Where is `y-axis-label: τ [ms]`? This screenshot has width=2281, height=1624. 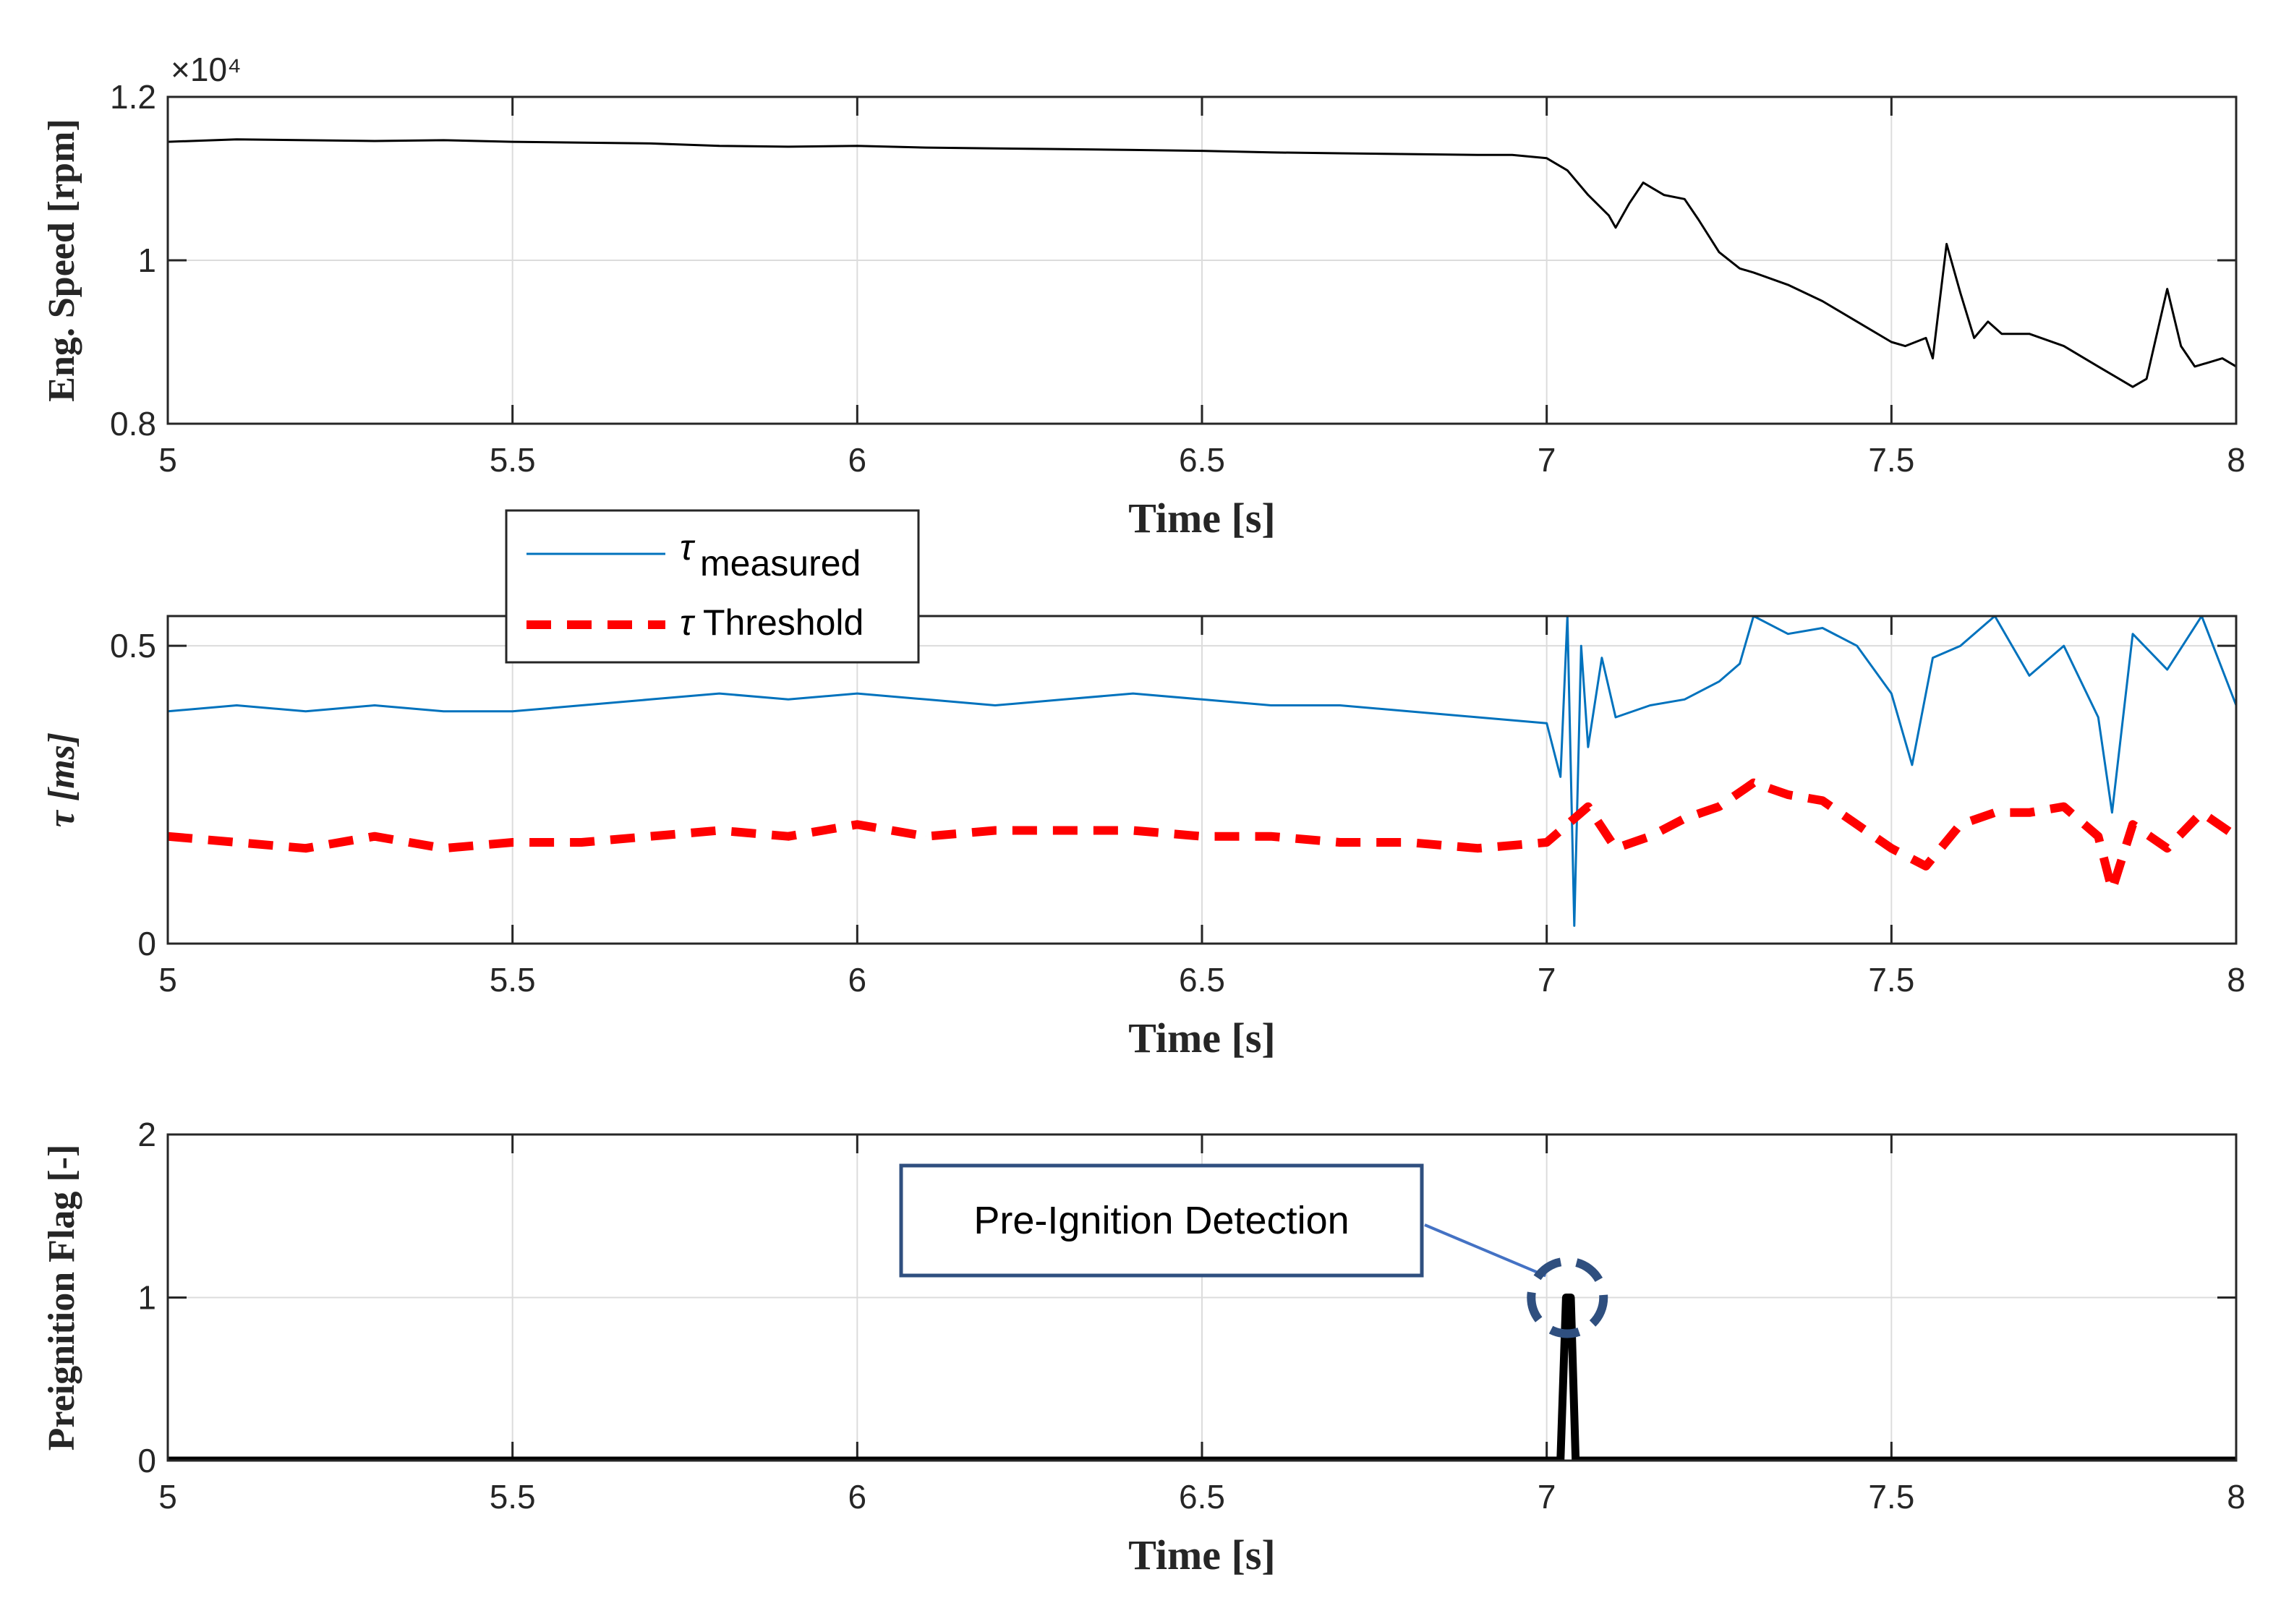 y-axis-label: τ [ms] is located at coordinates (61, 779).